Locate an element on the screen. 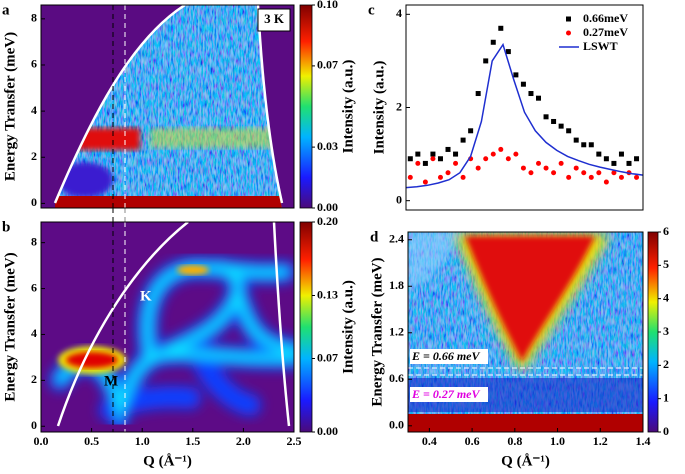 This screenshot has height=474, width=685. y-tick-label: 1.8 is located at coordinates (396, 285).